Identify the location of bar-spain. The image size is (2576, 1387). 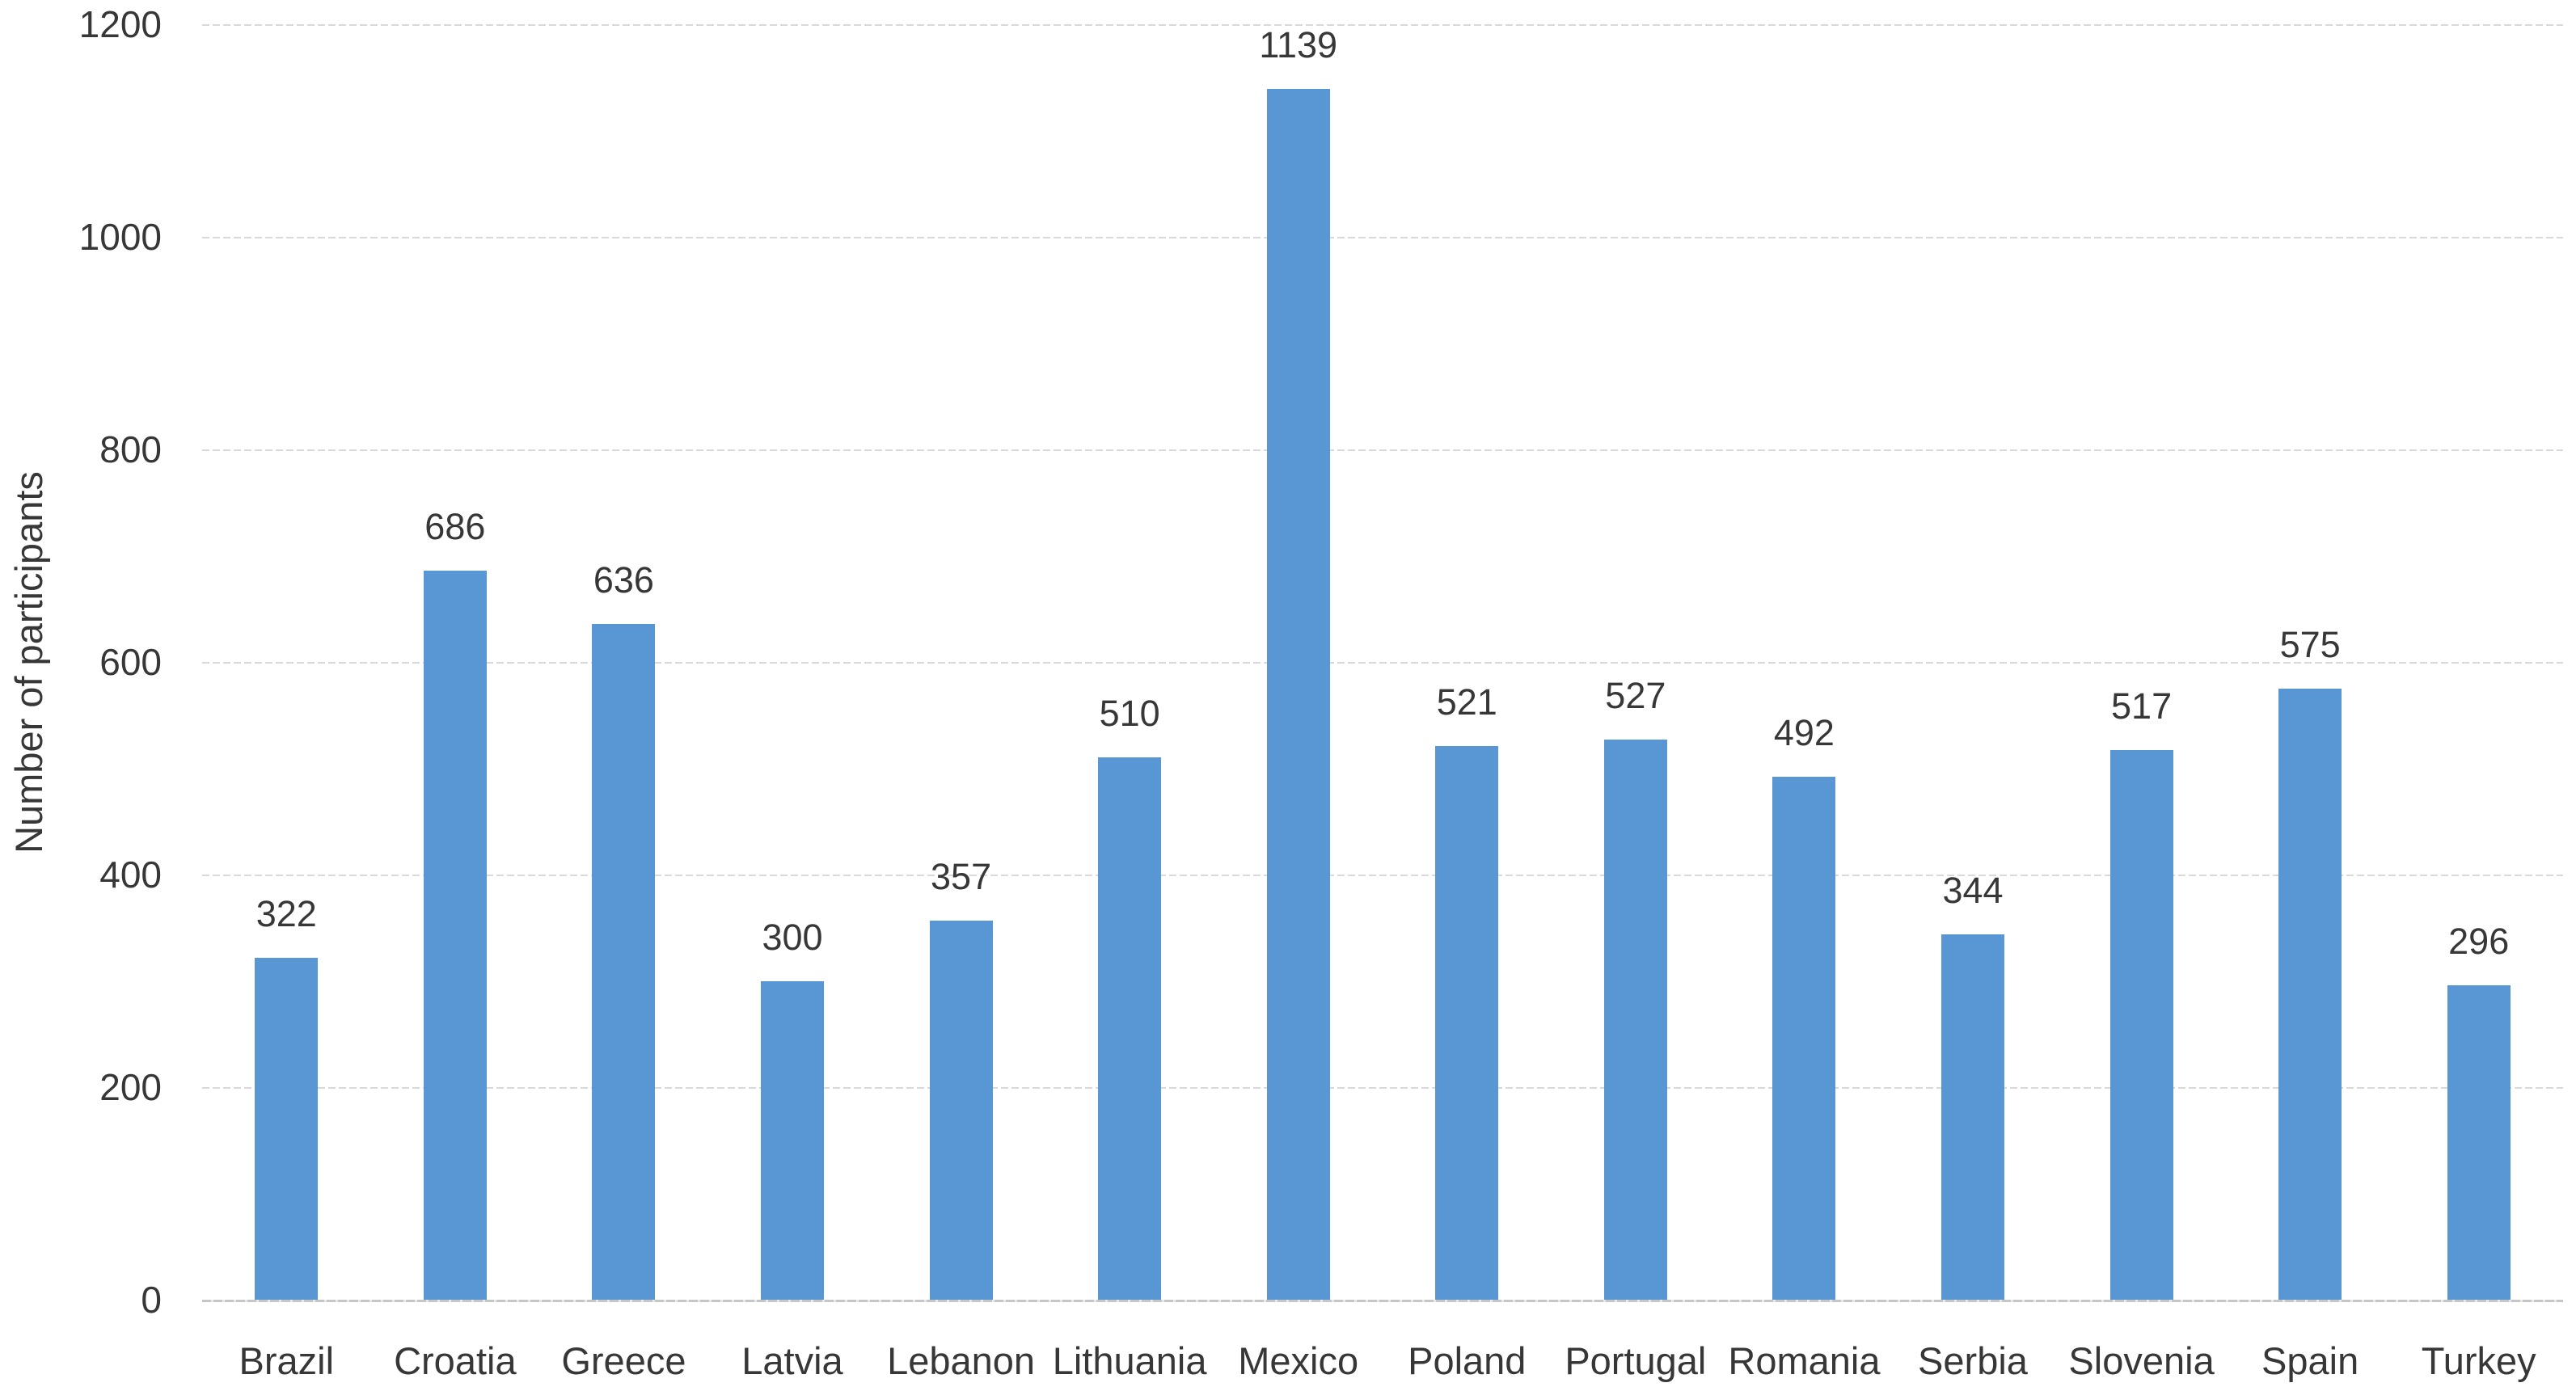
(2310, 994).